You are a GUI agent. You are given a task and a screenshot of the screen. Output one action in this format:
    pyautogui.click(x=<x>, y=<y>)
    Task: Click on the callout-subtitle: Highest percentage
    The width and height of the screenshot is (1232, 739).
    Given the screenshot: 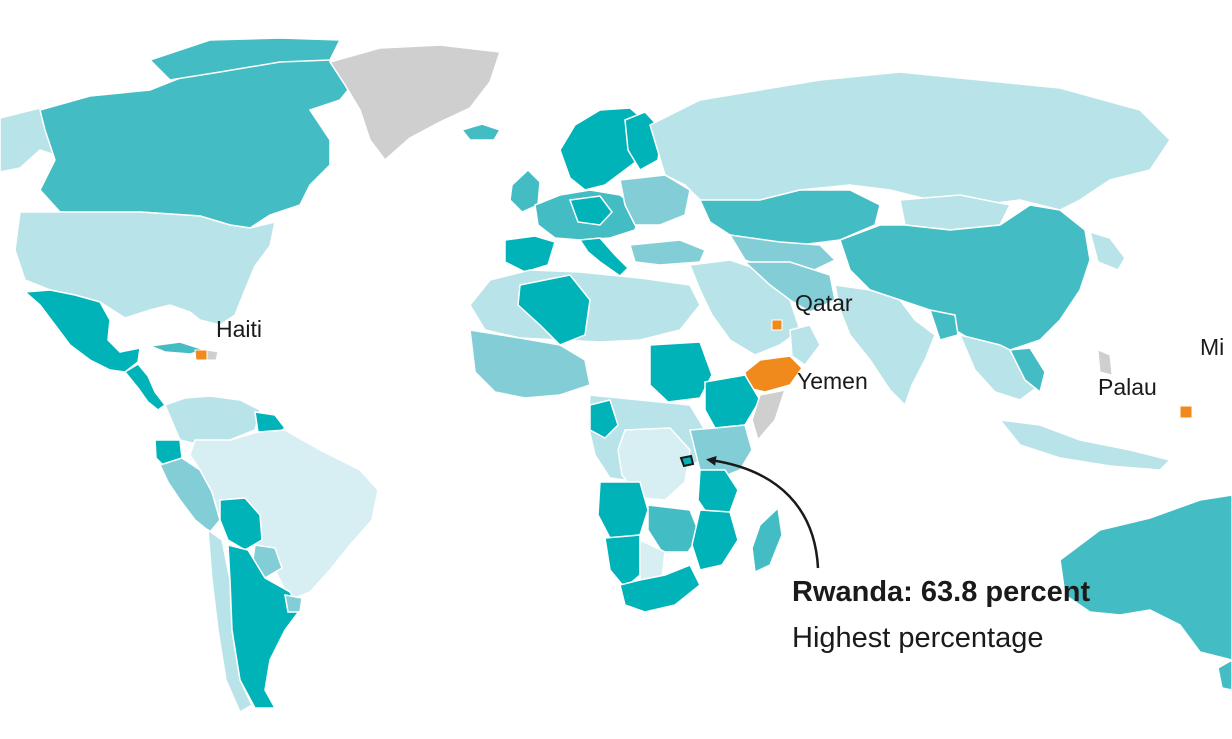 What is the action you would take?
    pyautogui.click(x=918, y=638)
    